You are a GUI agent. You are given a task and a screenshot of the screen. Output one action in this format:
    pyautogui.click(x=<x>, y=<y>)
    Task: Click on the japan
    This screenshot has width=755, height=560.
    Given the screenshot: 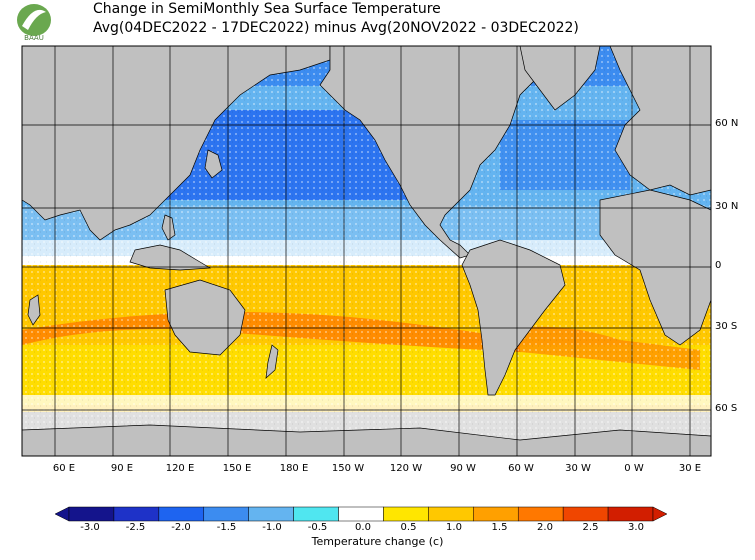 What is the action you would take?
    pyautogui.click(x=213, y=164)
    